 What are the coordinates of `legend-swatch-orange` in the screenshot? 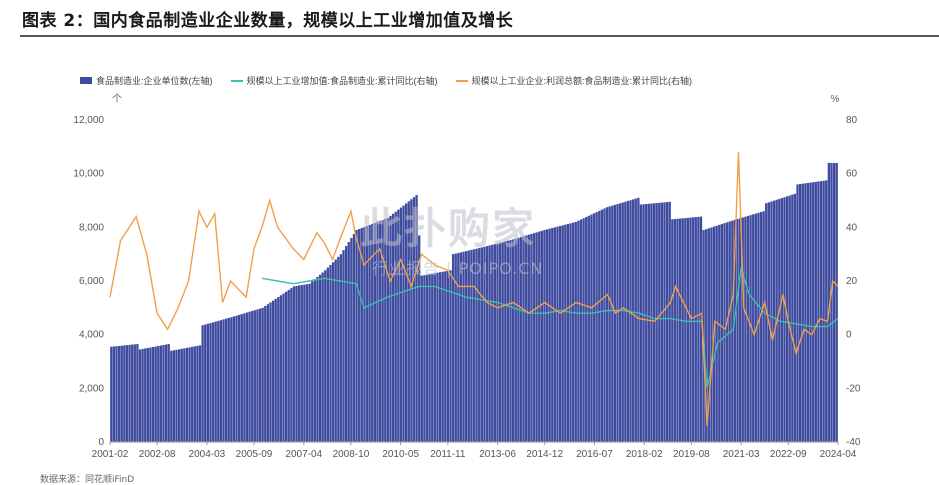 It's located at (461, 80).